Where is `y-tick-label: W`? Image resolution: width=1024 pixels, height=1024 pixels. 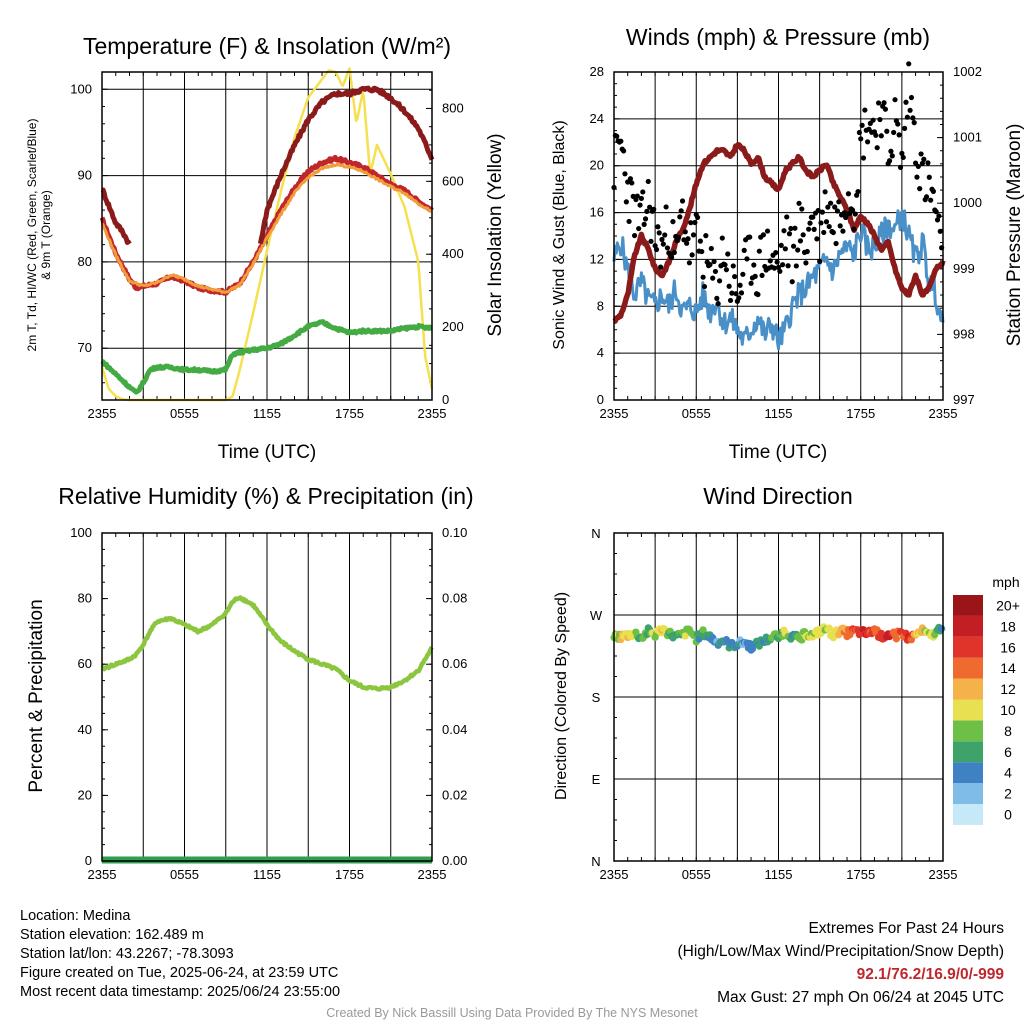 y-tick-label: W is located at coordinates (596, 615).